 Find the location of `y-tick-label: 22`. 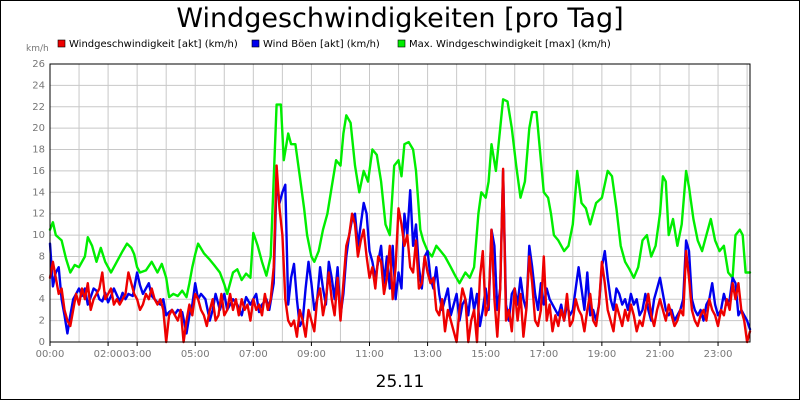

y-tick-label: 22 is located at coordinates (38, 107).